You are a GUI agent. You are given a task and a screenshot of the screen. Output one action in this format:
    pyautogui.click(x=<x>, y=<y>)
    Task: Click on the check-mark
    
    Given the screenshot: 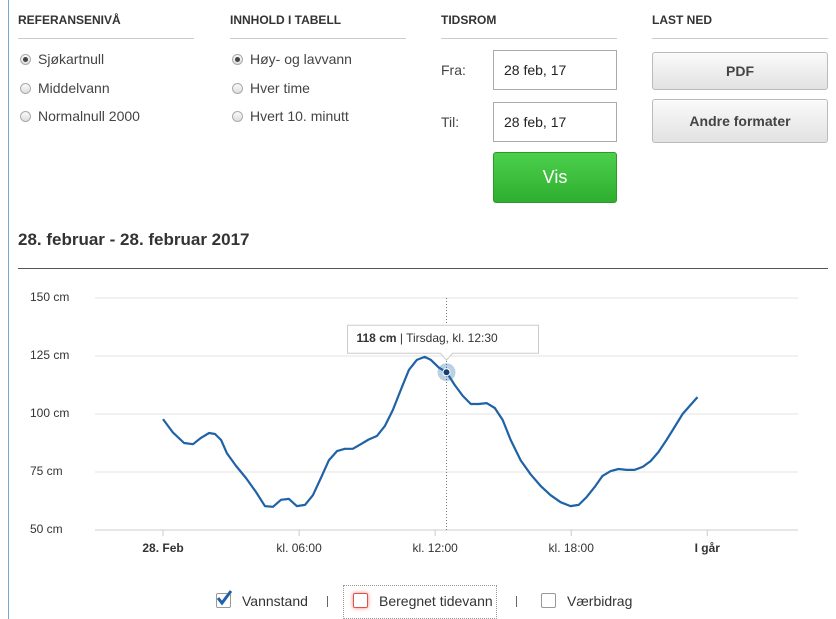 What is the action you would take?
    pyautogui.click(x=224, y=598)
    